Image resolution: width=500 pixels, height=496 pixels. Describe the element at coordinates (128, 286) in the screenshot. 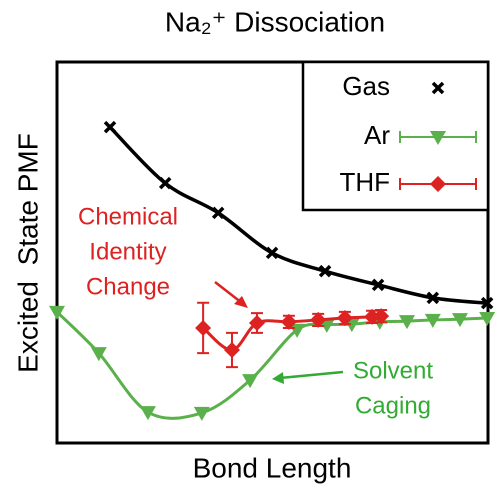

I see `annotation-text: Change` at that location.